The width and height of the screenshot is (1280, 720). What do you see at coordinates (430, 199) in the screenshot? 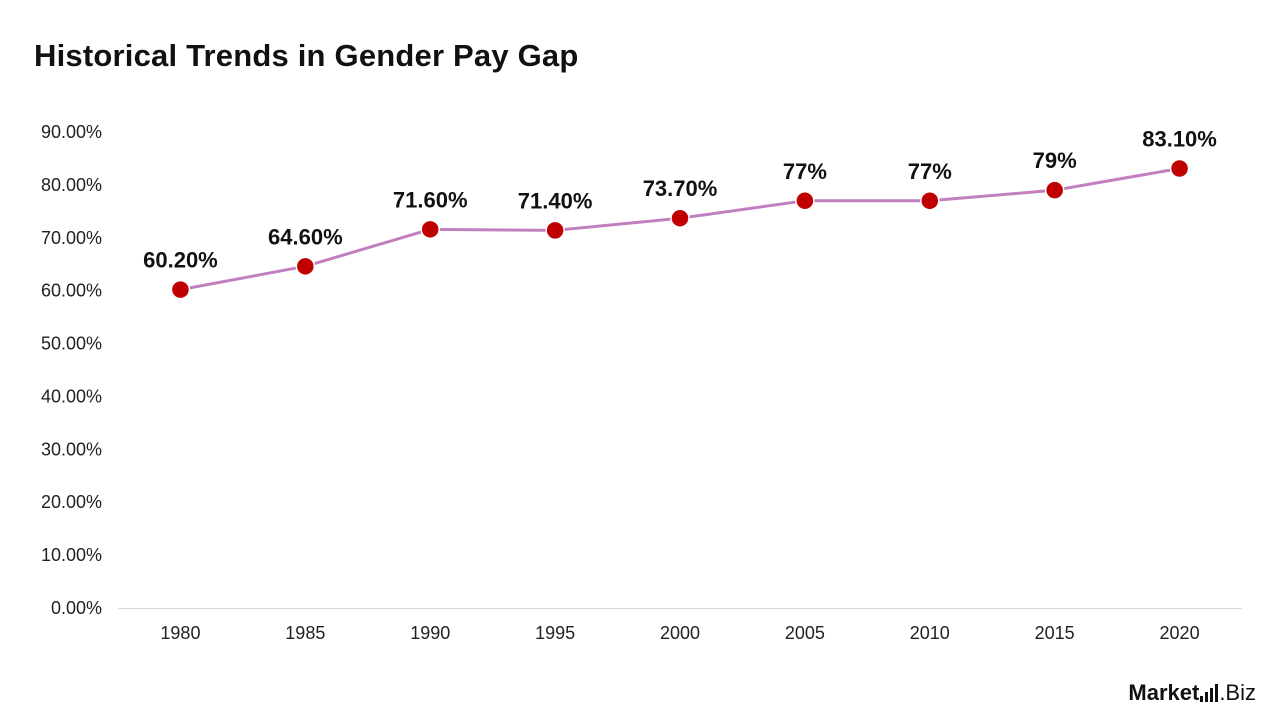
I see `data-label: 71.60%` at bounding box center [430, 199].